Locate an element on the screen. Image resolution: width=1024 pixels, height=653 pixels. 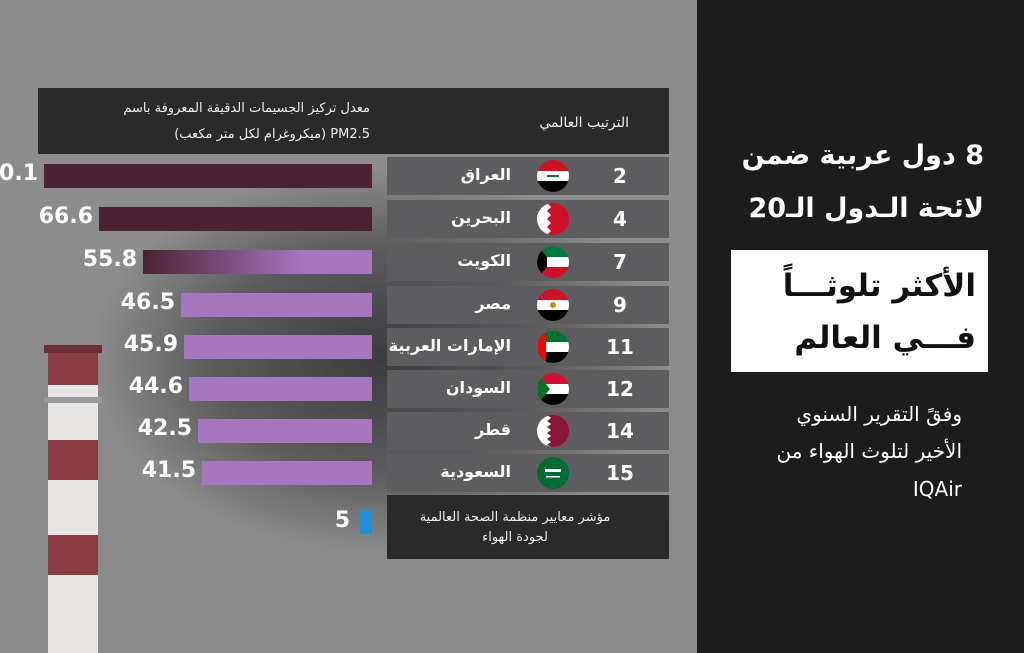
bar-value-label: 44.6 is located at coordinates (155, 386).